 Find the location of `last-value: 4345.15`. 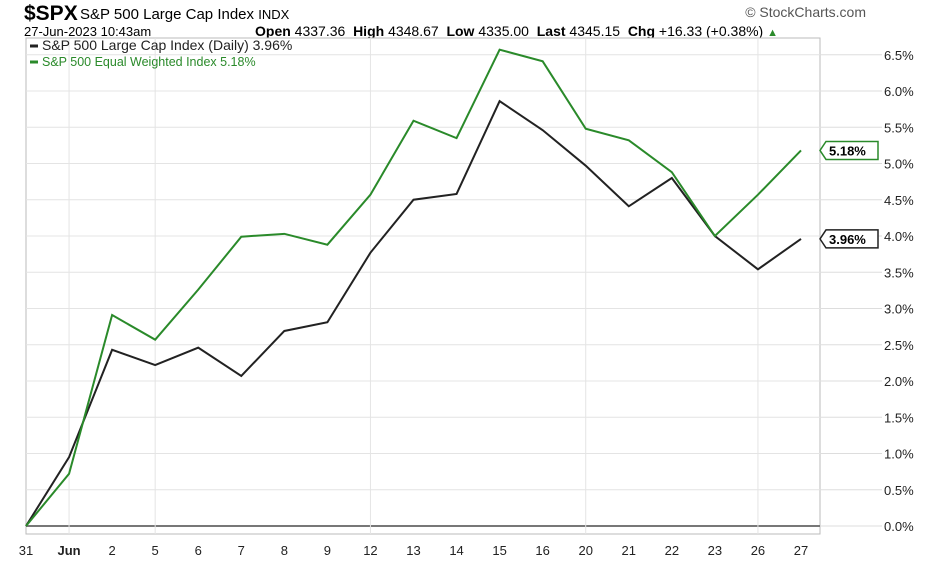

last-value: 4345.15 is located at coordinates (595, 31).